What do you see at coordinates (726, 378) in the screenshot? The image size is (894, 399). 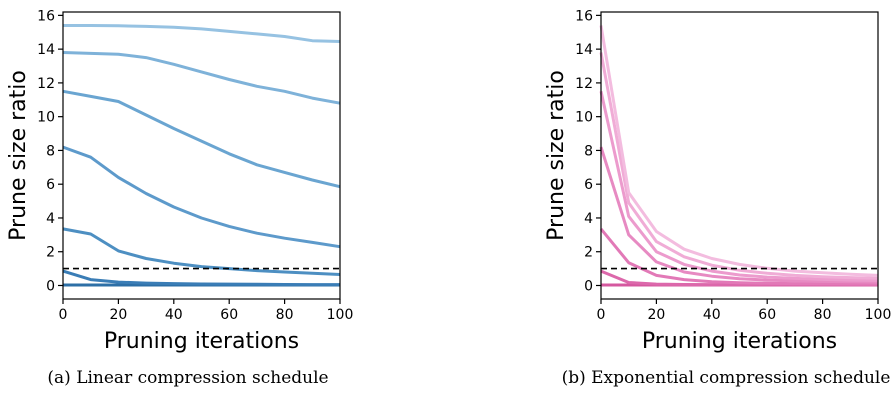 I see `panel-caption: (b) Exponential compression schedule` at bounding box center [726, 378].